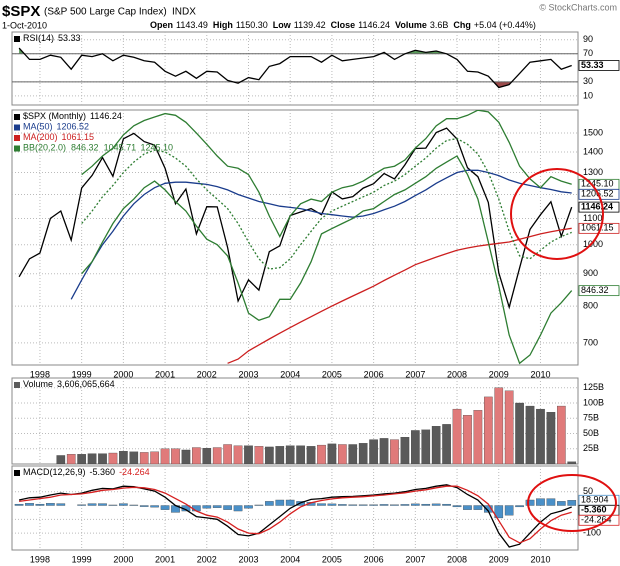 Image resolution: width=620 pixels, height=566 pixels. Describe the element at coordinates (192, 25) in the screenshot. I see `quote-value: 1143.49` at that location.